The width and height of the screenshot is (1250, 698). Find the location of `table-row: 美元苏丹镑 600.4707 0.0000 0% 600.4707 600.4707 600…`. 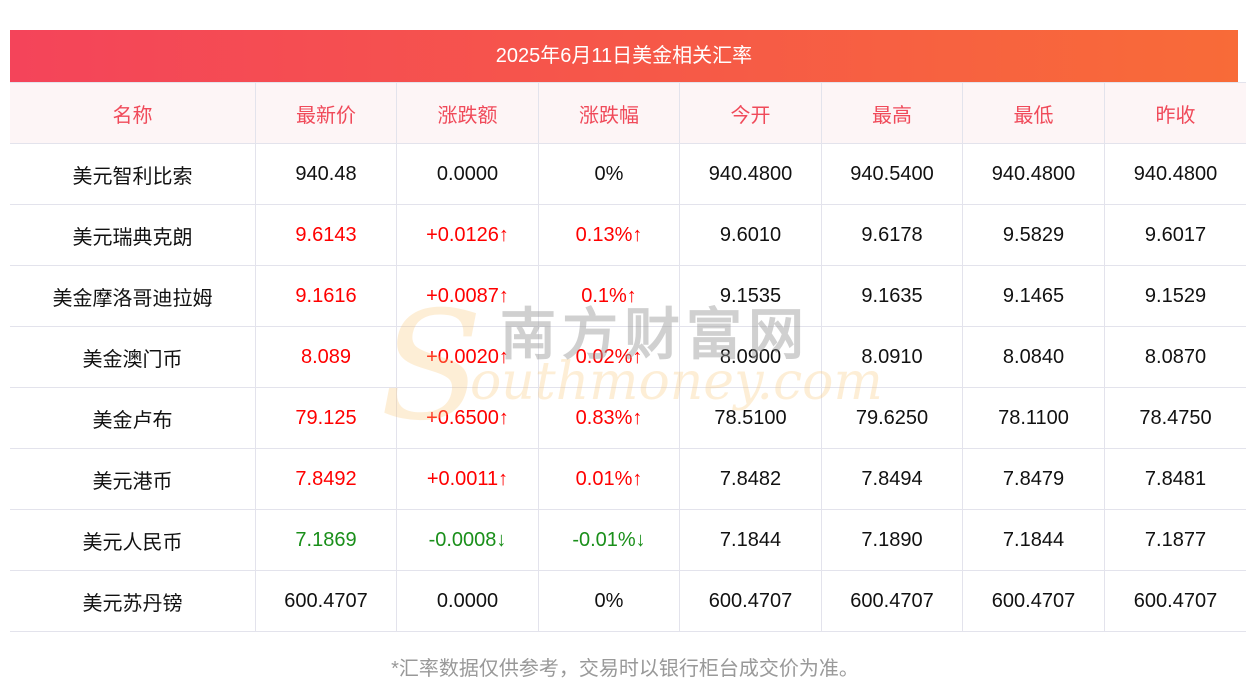

table-row: 美元苏丹镑 600.4707 0.0000 0% 600.4707 600.4707 600… is located at coordinates (628, 601).